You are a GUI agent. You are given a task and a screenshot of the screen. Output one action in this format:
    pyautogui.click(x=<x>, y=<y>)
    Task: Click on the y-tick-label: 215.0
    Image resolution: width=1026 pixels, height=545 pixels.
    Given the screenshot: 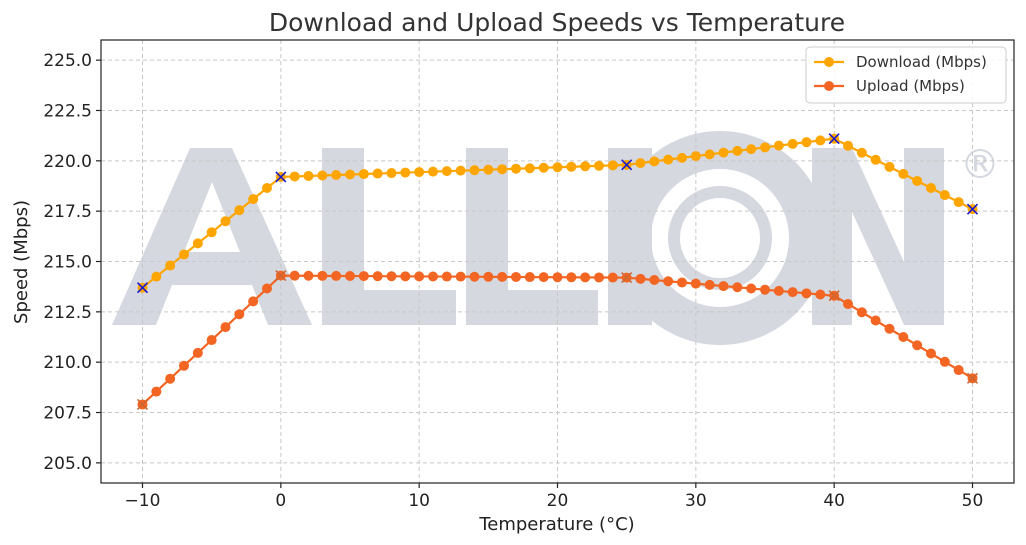 What is the action you would take?
    pyautogui.click(x=67, y=263)
    